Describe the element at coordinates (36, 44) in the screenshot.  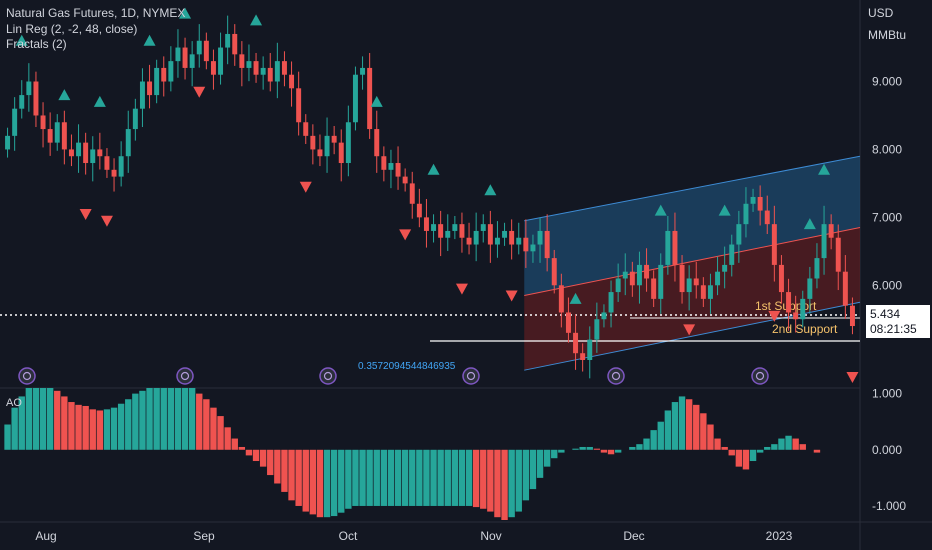
I see `indicator-fractals-label: Fractals (2)` at that location.